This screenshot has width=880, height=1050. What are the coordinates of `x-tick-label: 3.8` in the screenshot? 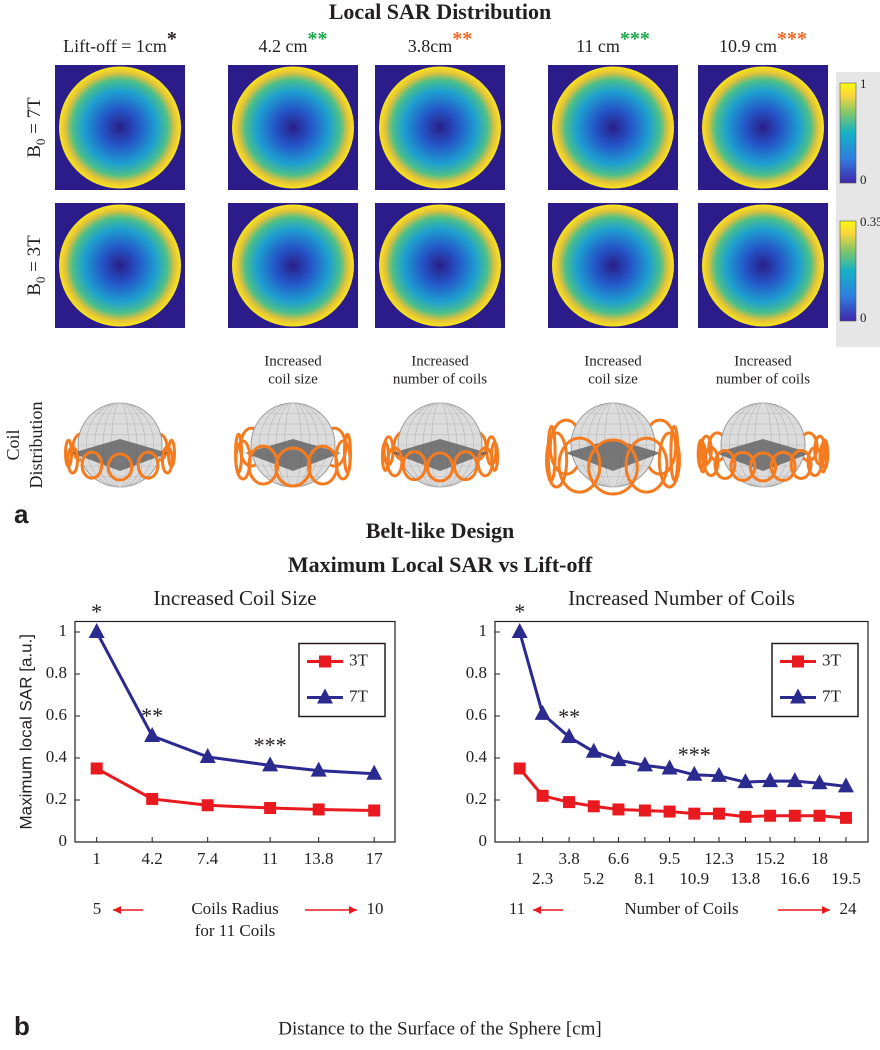 It's located at (568, 858).